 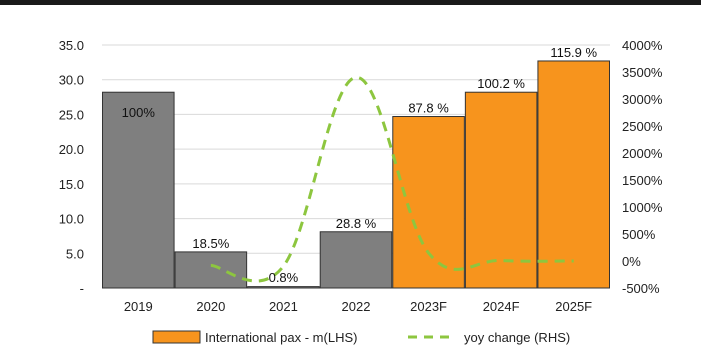 I want to click on category-label: 2025F, so click(x=573, y=306).